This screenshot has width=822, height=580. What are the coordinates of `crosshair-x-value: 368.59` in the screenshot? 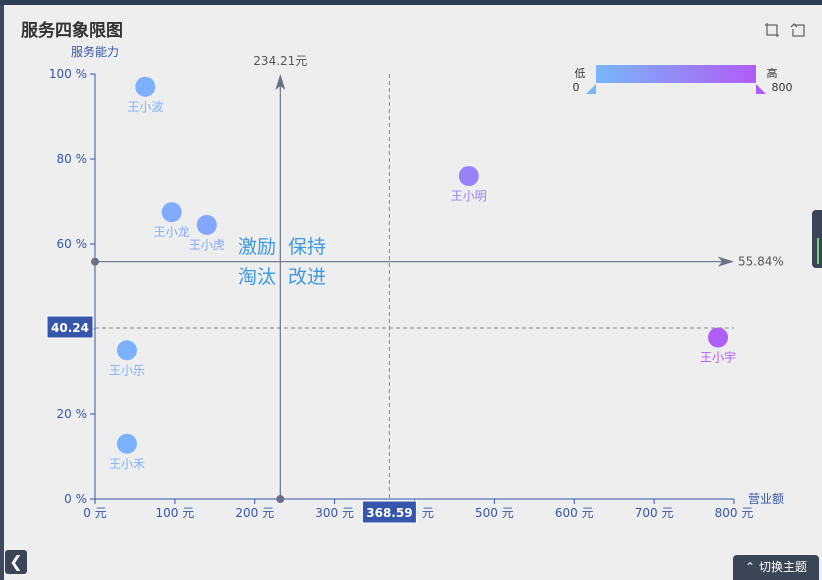 It's located at (389, 513).